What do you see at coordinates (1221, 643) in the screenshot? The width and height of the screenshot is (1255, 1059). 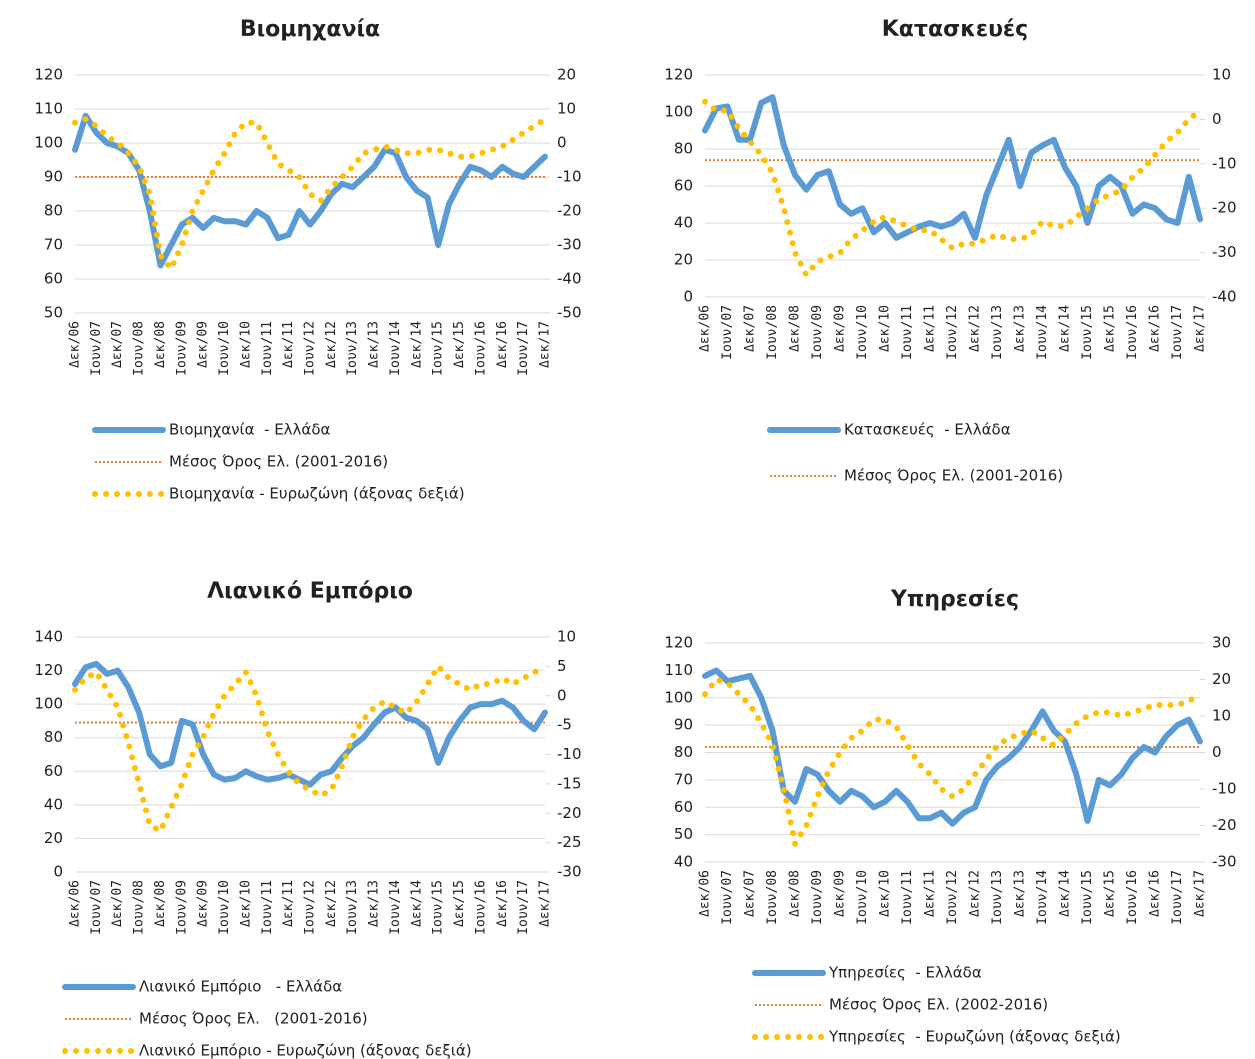 I see `y2-tick-label: 30` at bounding box center [1221, 643].